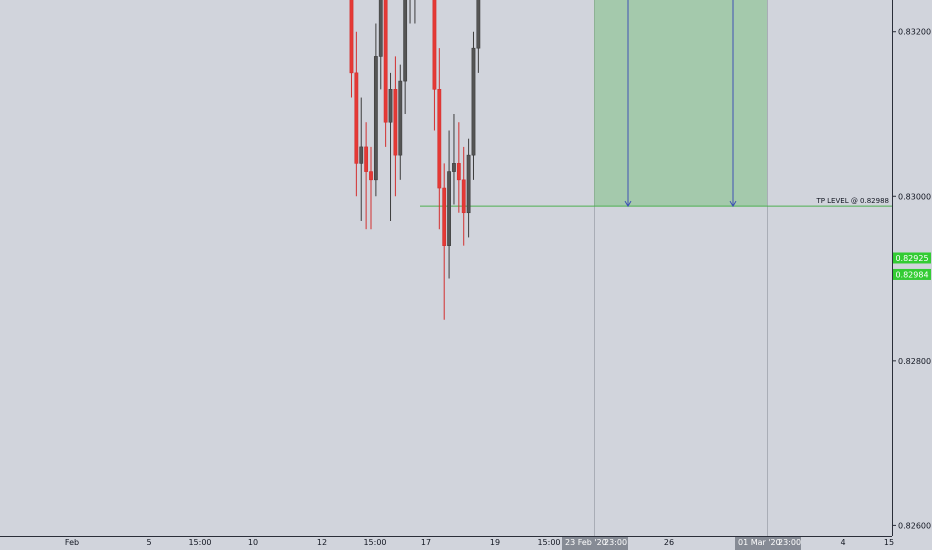  What do you see at coordinates (615, 542) in the screenshot?
I see `range-start-time: 23:00` at bounding box center [615, 542].